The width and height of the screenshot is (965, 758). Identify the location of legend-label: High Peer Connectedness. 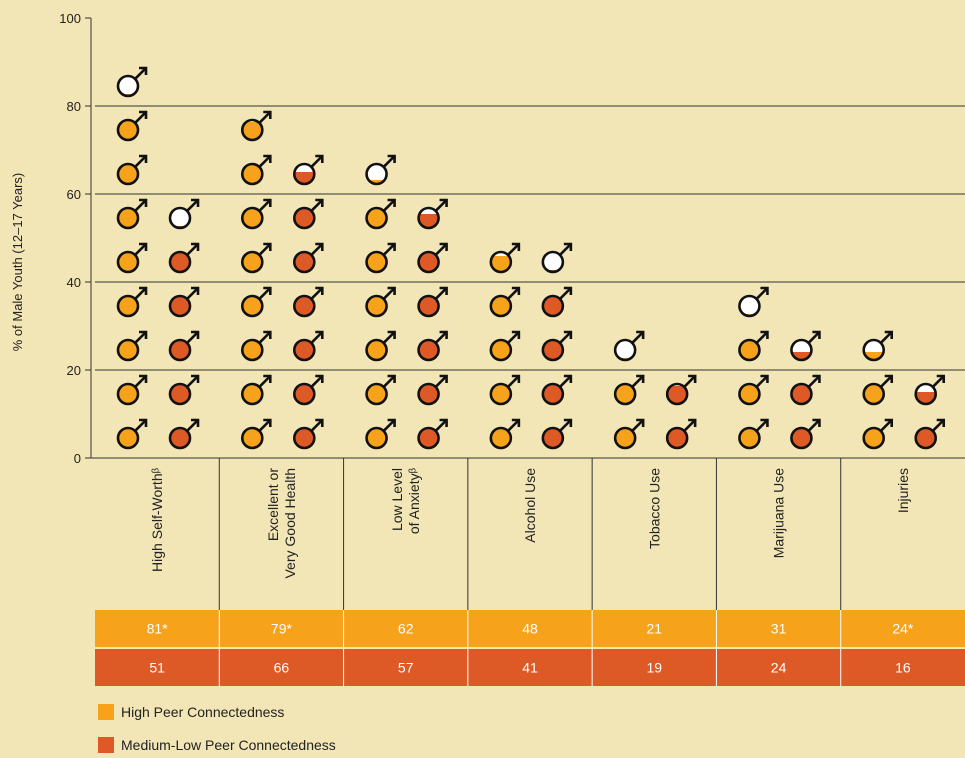
(202, 712).